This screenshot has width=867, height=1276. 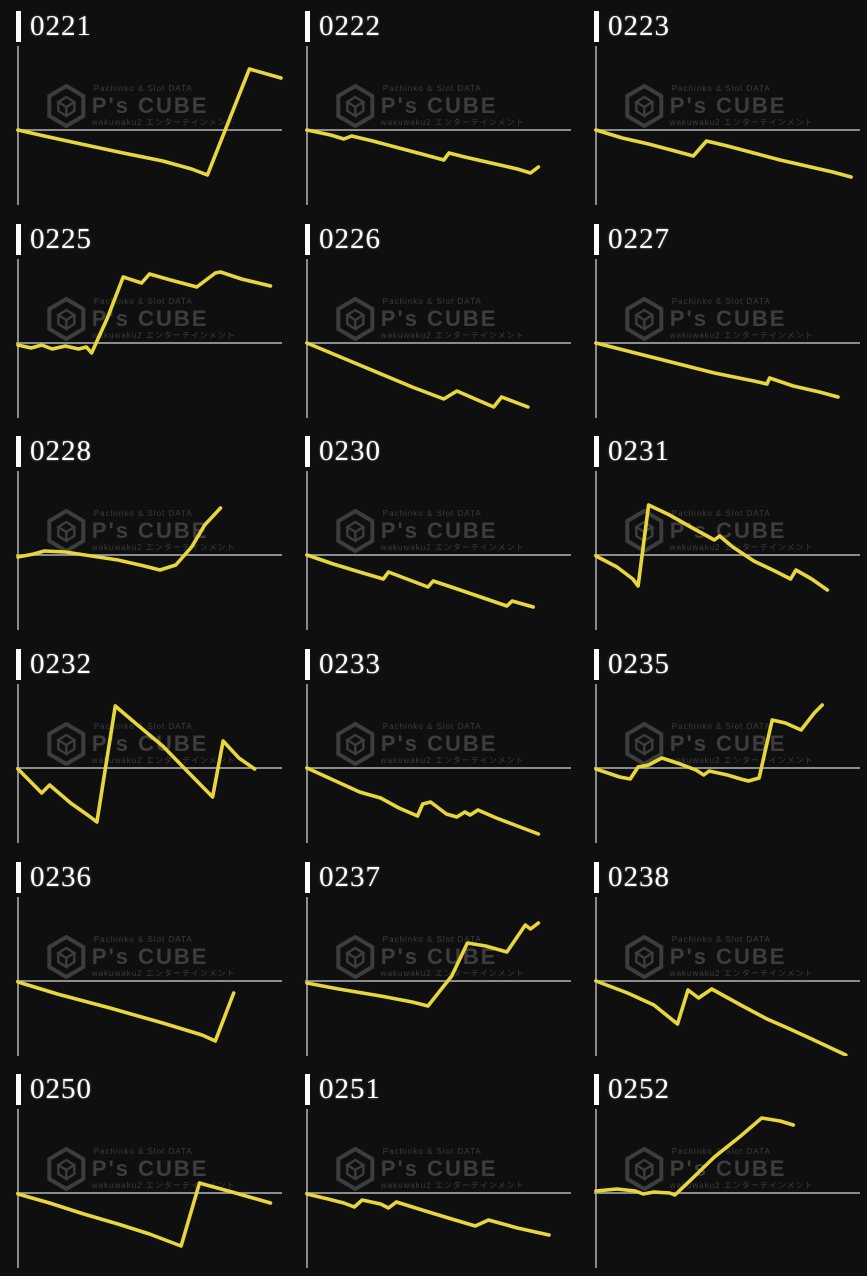 I want to click on machine-label-row: 0230, so click(x=343, y=451).